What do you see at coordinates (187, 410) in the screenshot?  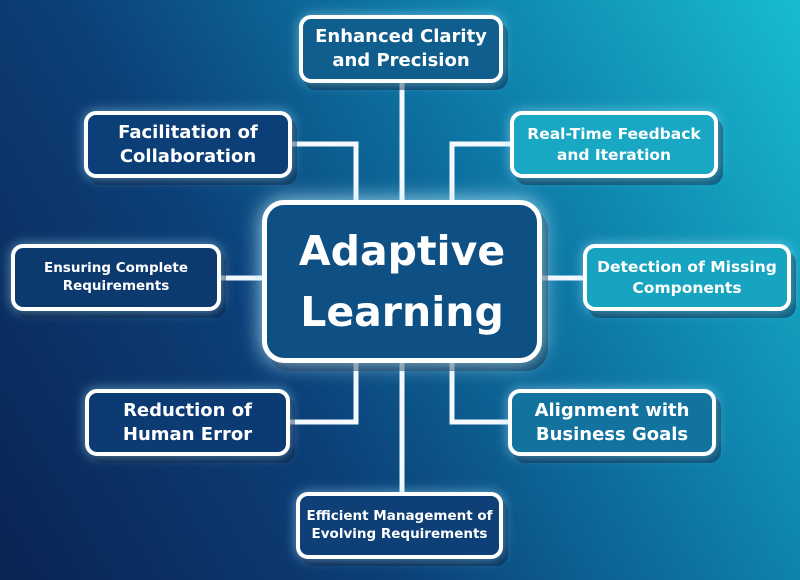 I see `node-label-line1: Reduction of` at bounding box center [187, 410].